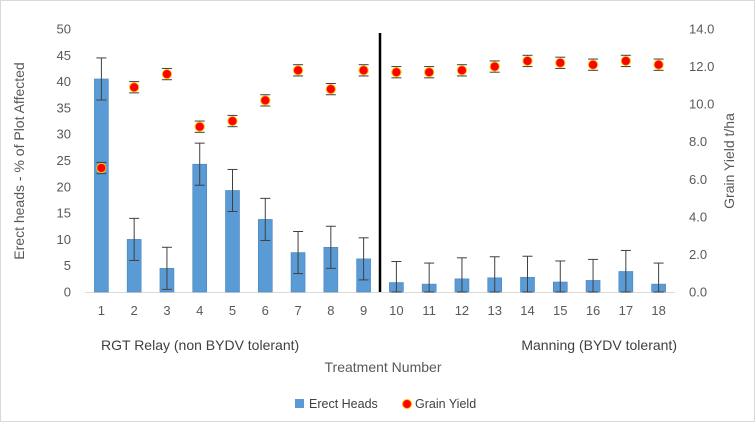 The height and width of the screenshot is (423, 755). What do you see at coordinates (396, 310) in the screenshot?
I see `x-tick-label: 10` at bounding box center [396, 310].